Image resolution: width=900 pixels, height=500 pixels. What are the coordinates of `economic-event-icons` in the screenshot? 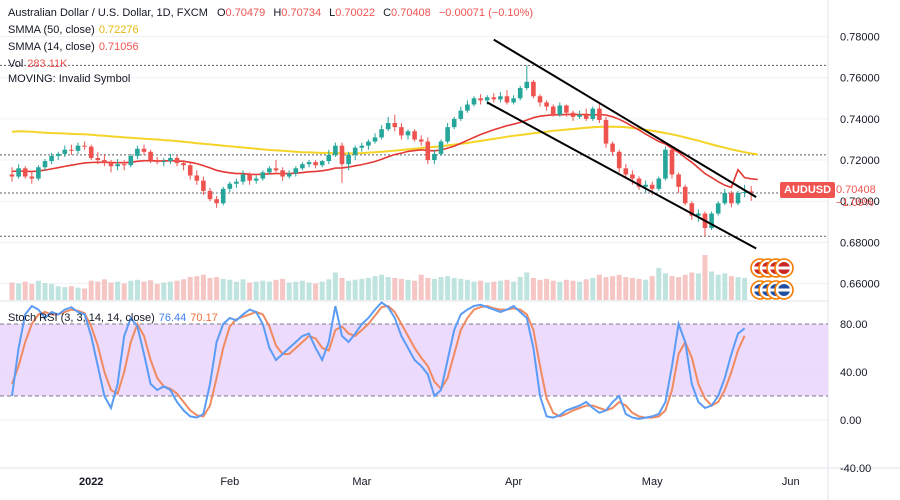 It's located at (772, 279).